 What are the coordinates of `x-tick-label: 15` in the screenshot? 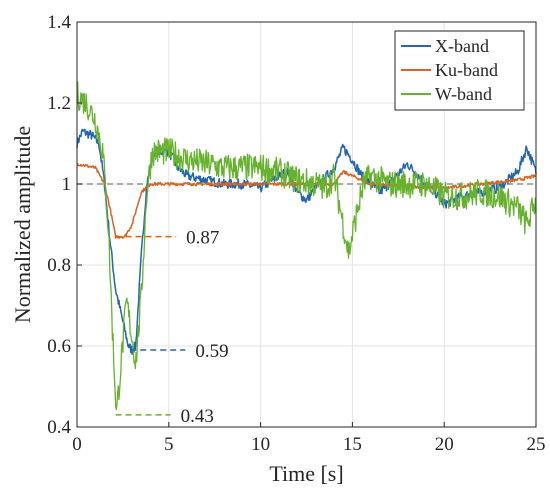 It's located at (352, 444).